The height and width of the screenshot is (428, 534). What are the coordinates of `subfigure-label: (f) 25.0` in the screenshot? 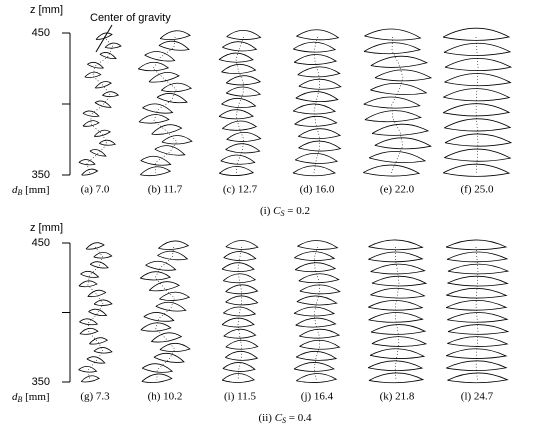 It's located at (477, 190).